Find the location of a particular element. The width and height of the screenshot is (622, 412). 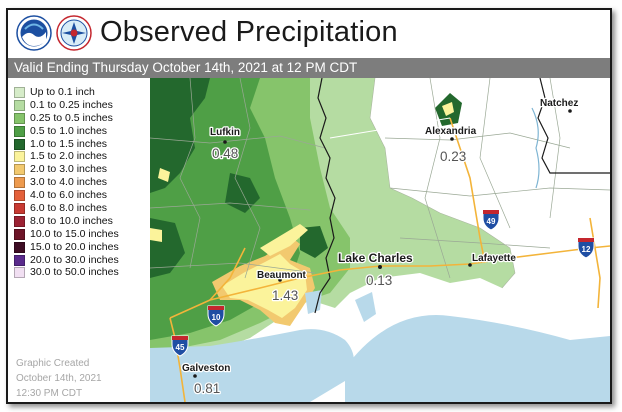

us-highway is located at coordinates (390, 128).